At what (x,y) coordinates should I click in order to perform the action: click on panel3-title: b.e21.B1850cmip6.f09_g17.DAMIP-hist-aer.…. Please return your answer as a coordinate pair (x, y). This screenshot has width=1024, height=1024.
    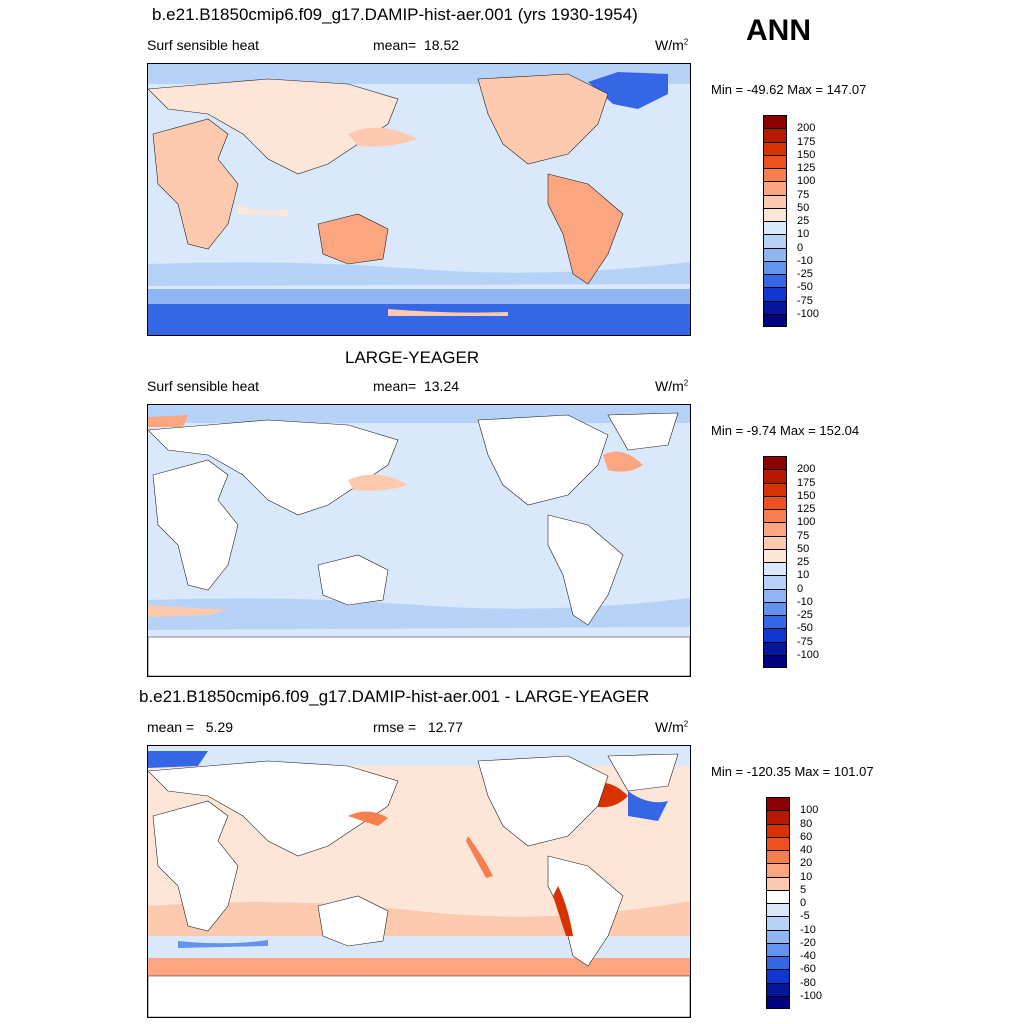
    Looking at the image, I should click on (394, 696).